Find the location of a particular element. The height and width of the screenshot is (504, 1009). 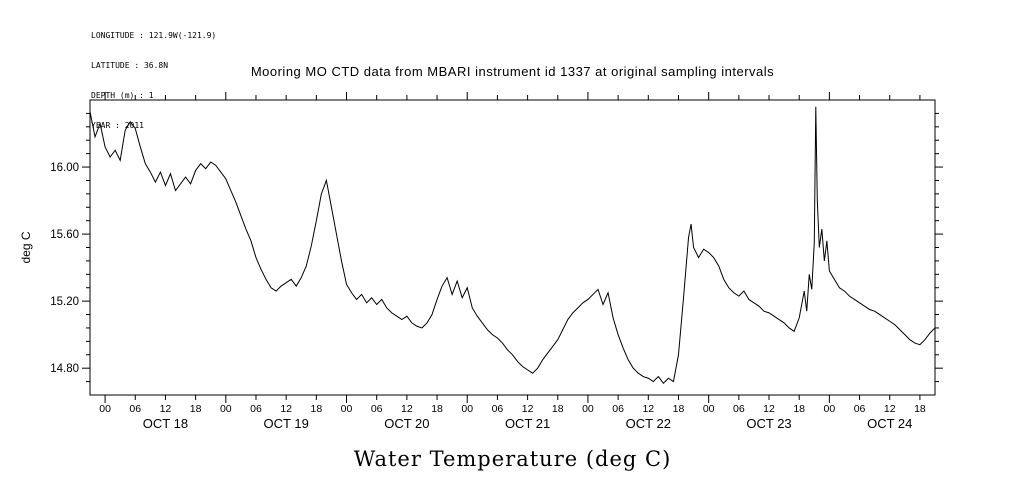

x-day-label: OCT 21 is located at coordinates (527, 423).